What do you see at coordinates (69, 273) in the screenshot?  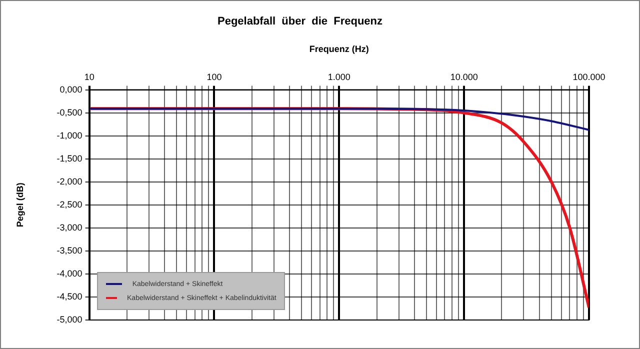 I see `y-tick-label: -4,000` at bounding box center [69, 273].